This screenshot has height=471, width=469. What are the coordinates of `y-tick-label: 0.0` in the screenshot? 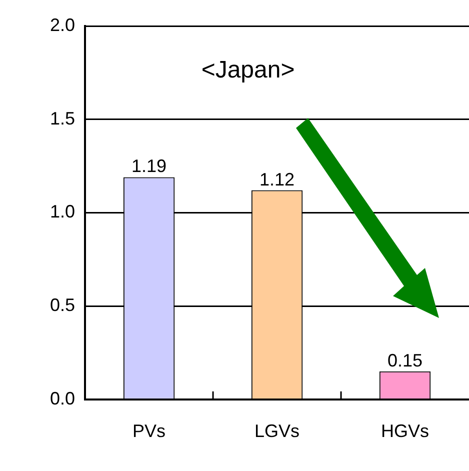 It's located at (63, 398).